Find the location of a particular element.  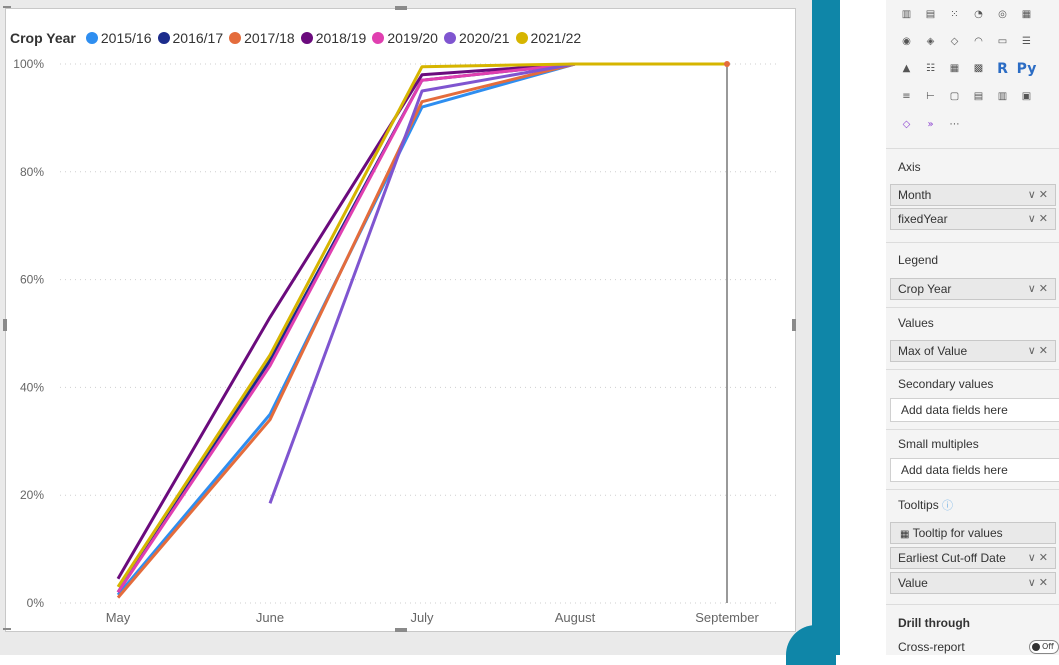

resize-handle-left is located at coordinates (5, 325).